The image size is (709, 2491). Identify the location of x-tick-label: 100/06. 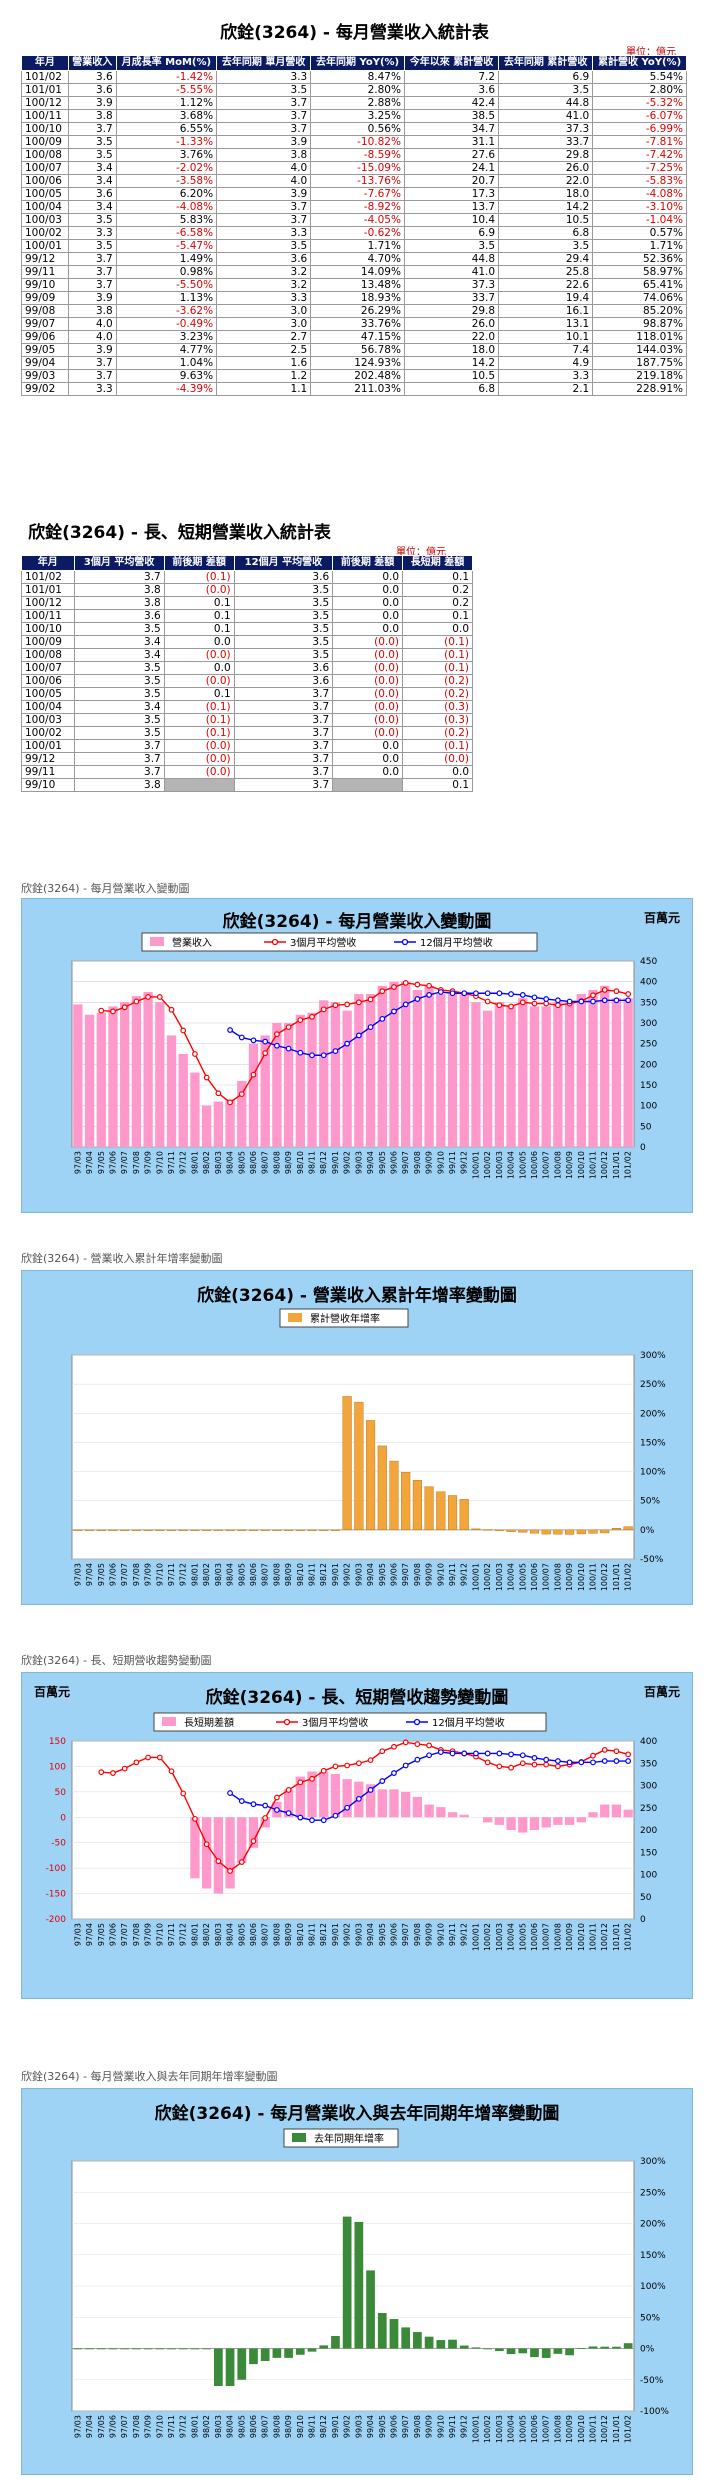
(534, 1937).